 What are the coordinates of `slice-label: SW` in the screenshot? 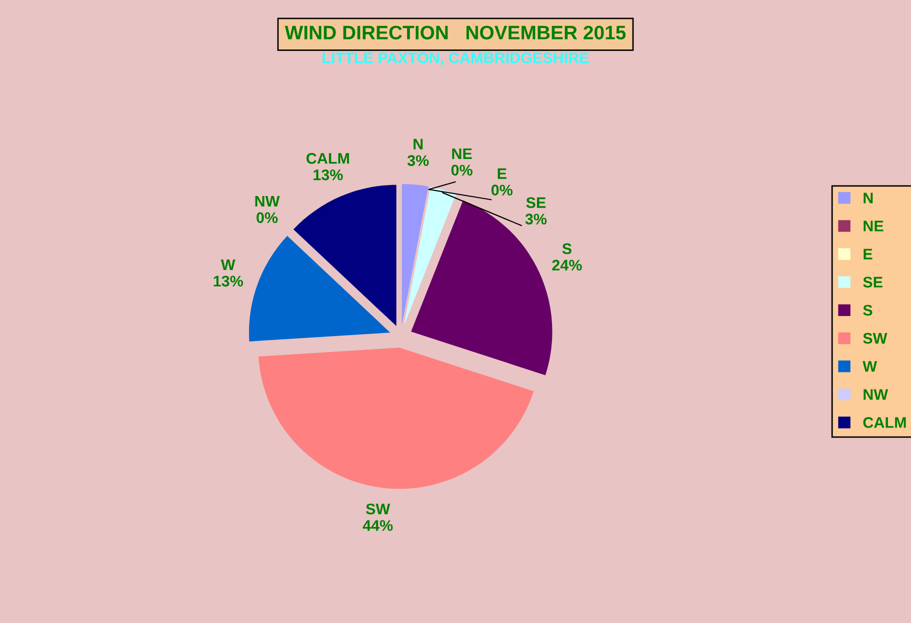 It's located at (378, 509).